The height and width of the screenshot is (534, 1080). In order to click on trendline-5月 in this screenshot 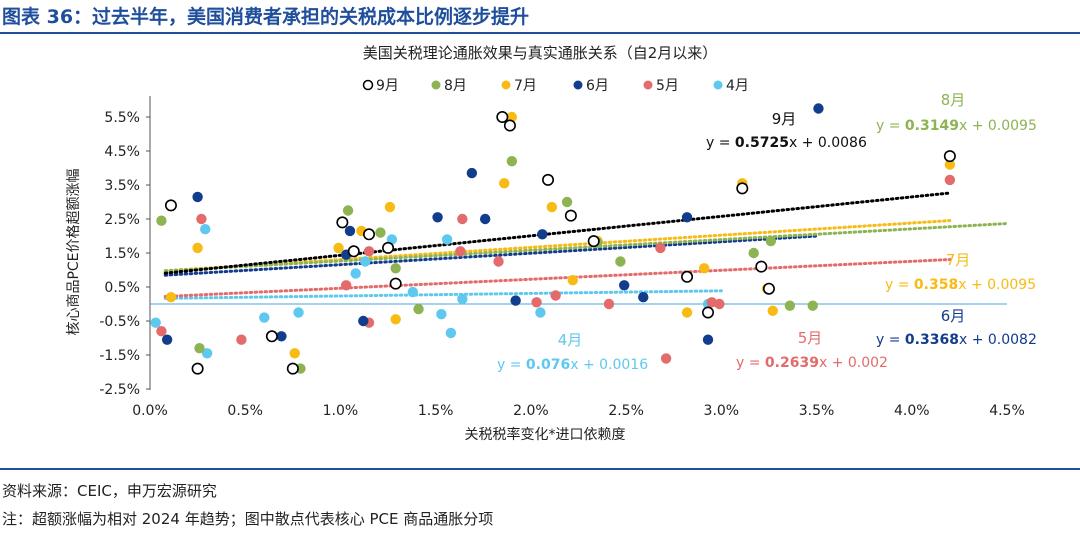, I will do `click(557, 278)`.